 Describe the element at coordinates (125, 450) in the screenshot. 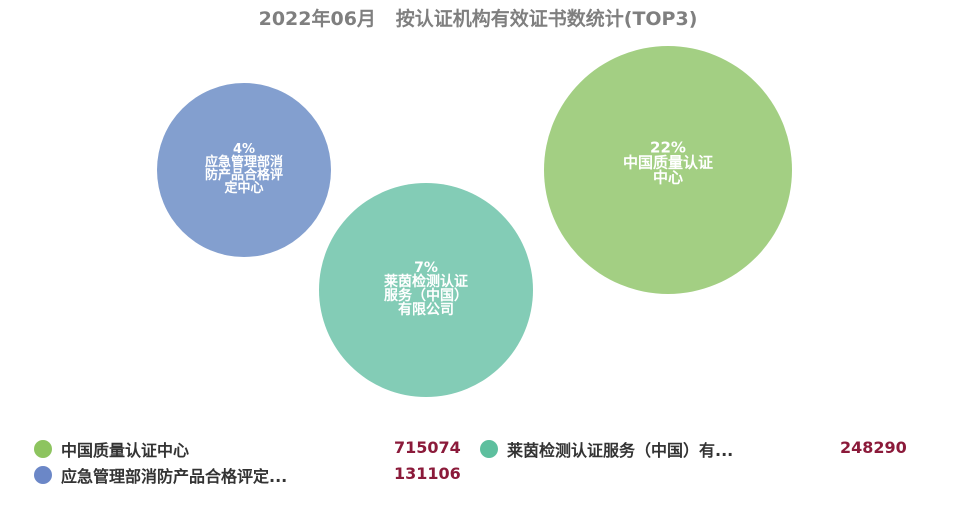

I see `legend-label-ccc: 中国质量认证中心` at that location.